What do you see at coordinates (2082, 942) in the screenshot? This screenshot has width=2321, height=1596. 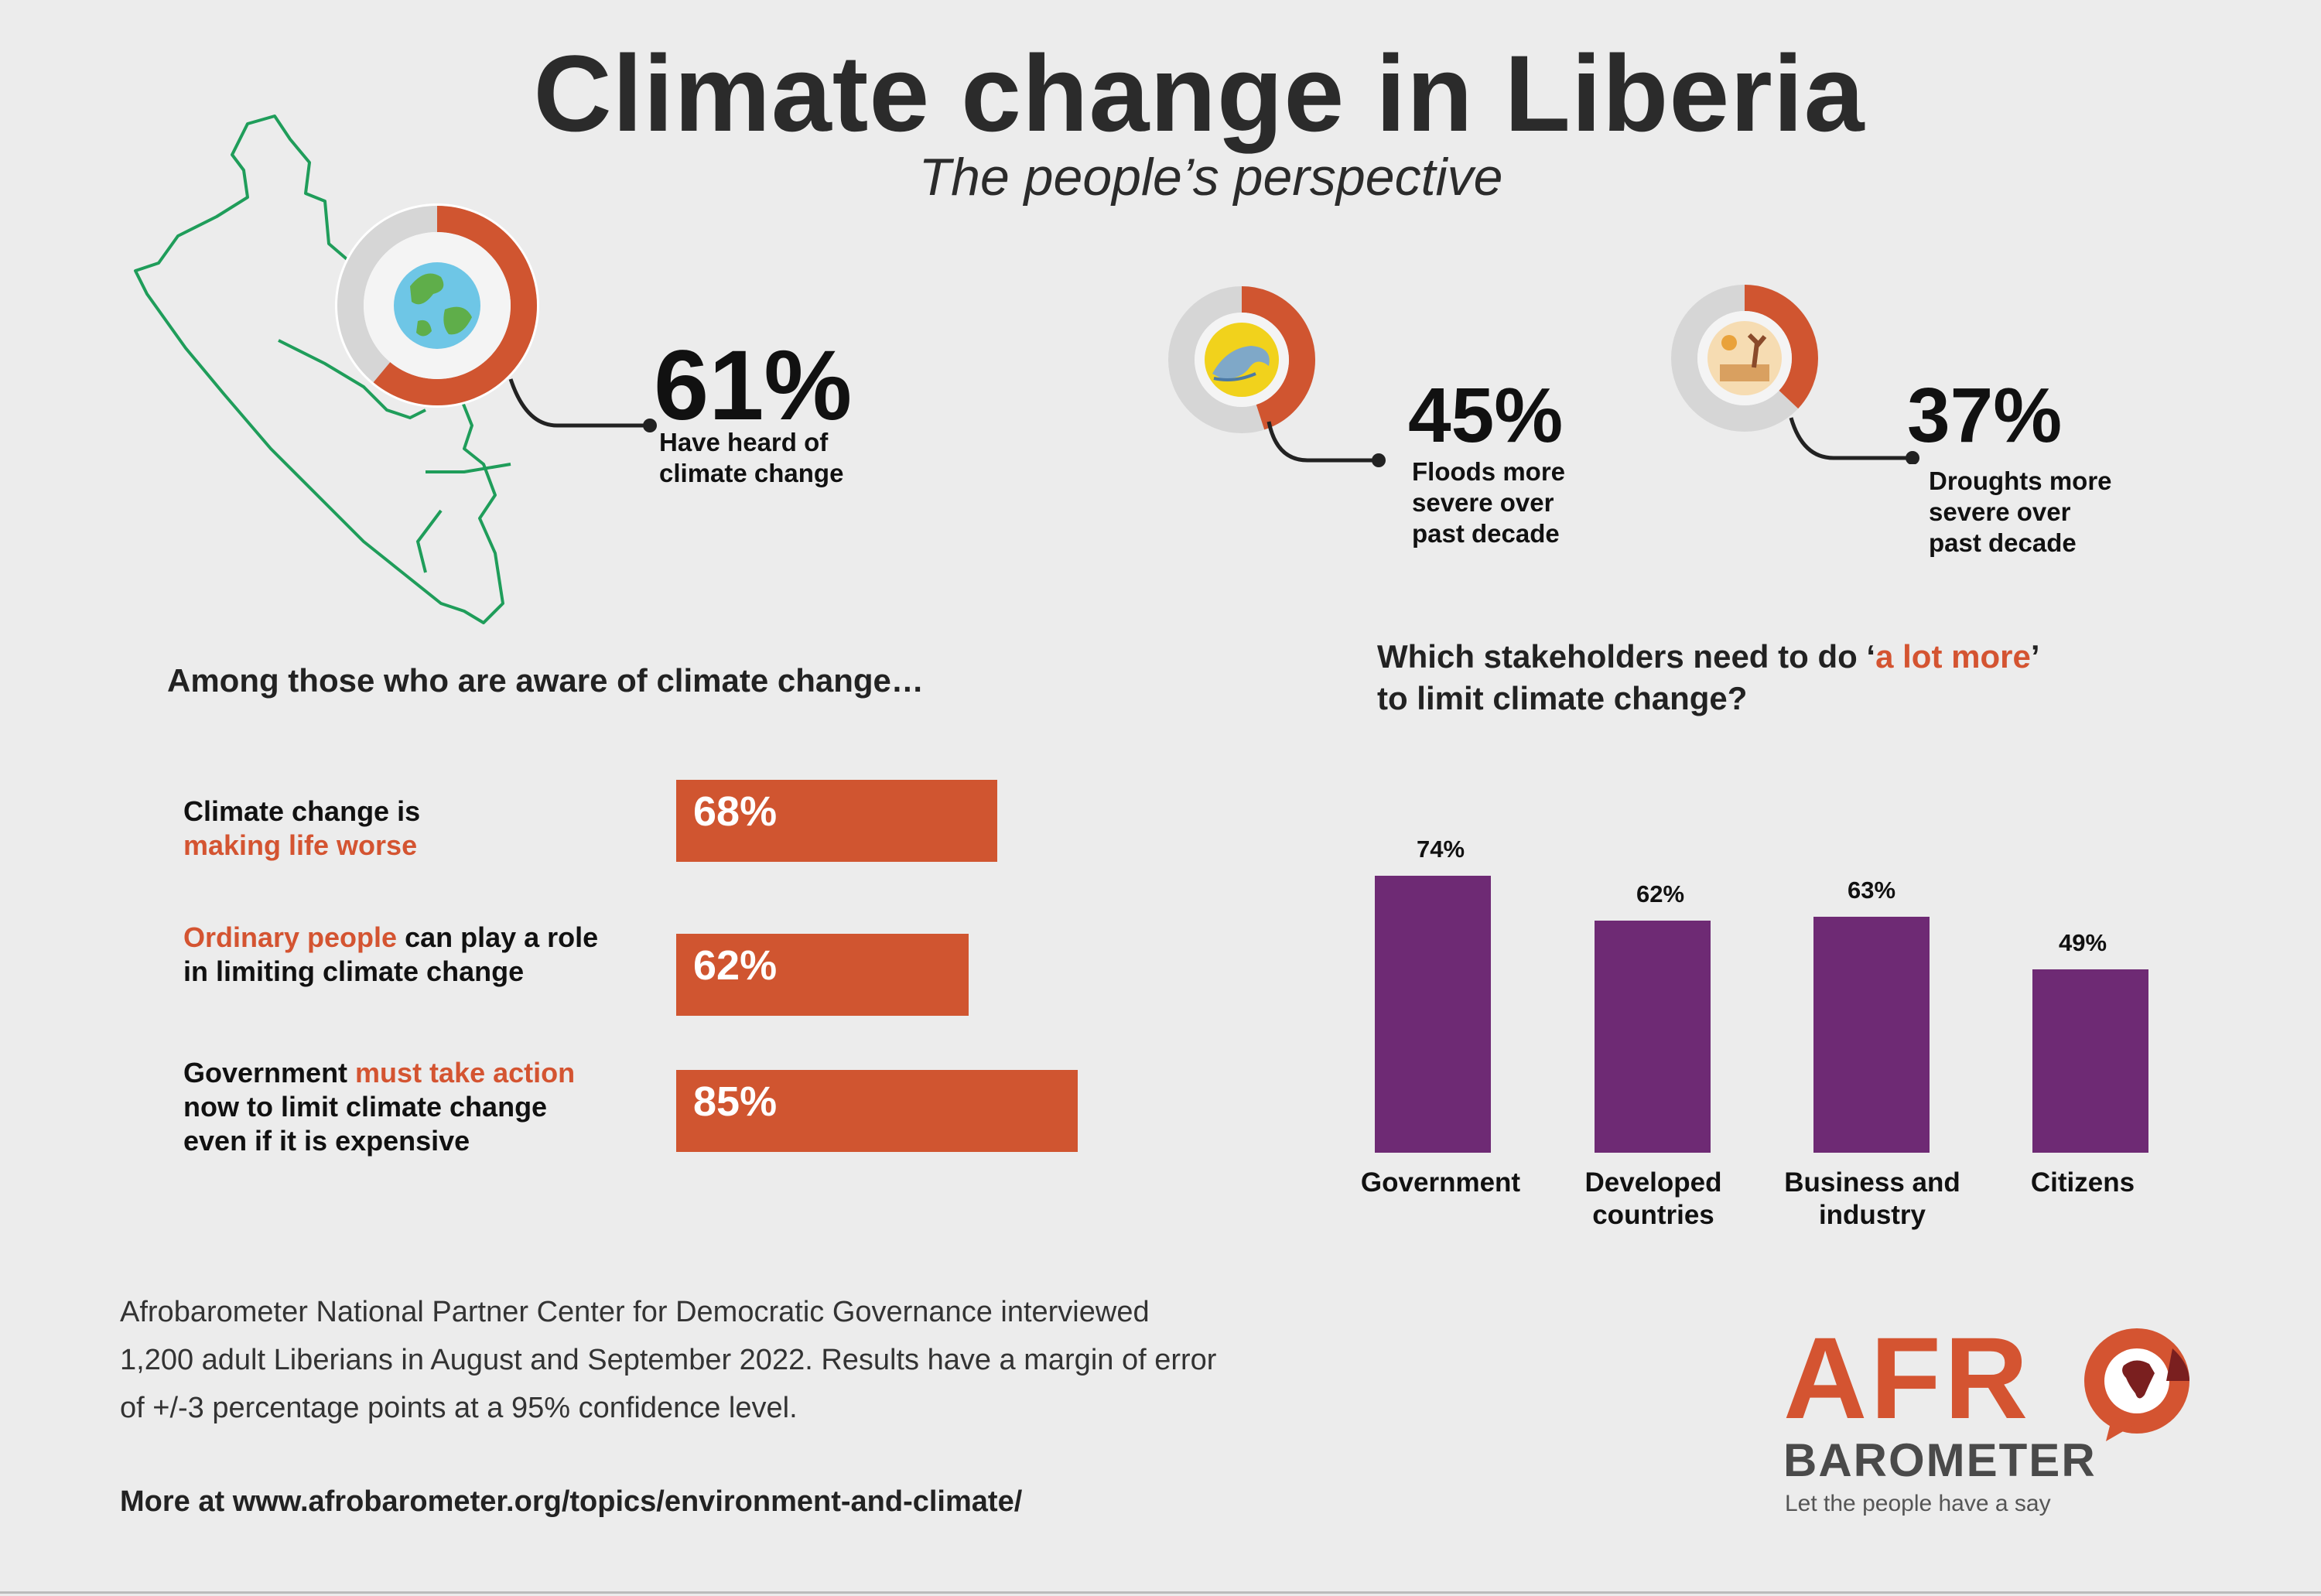 I see `stakeholder-value-citizens: 49%` at bounding box center [2082, 942].